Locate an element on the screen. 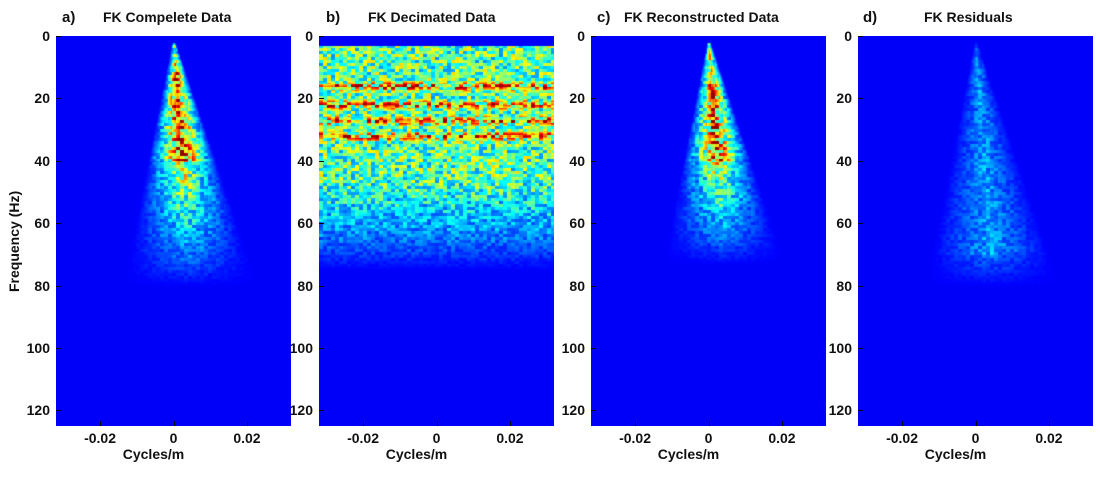  panel-letter: a) is located at coordinates (69, 17).